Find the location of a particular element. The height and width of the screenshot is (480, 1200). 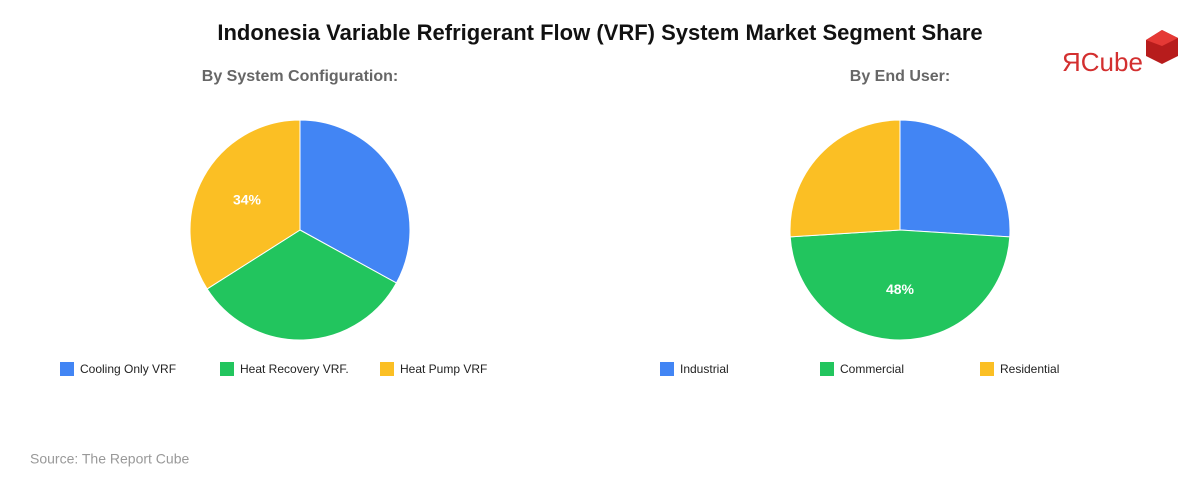

legend-label: Heat Recovery VRF. is located at coordinates (294, 369).